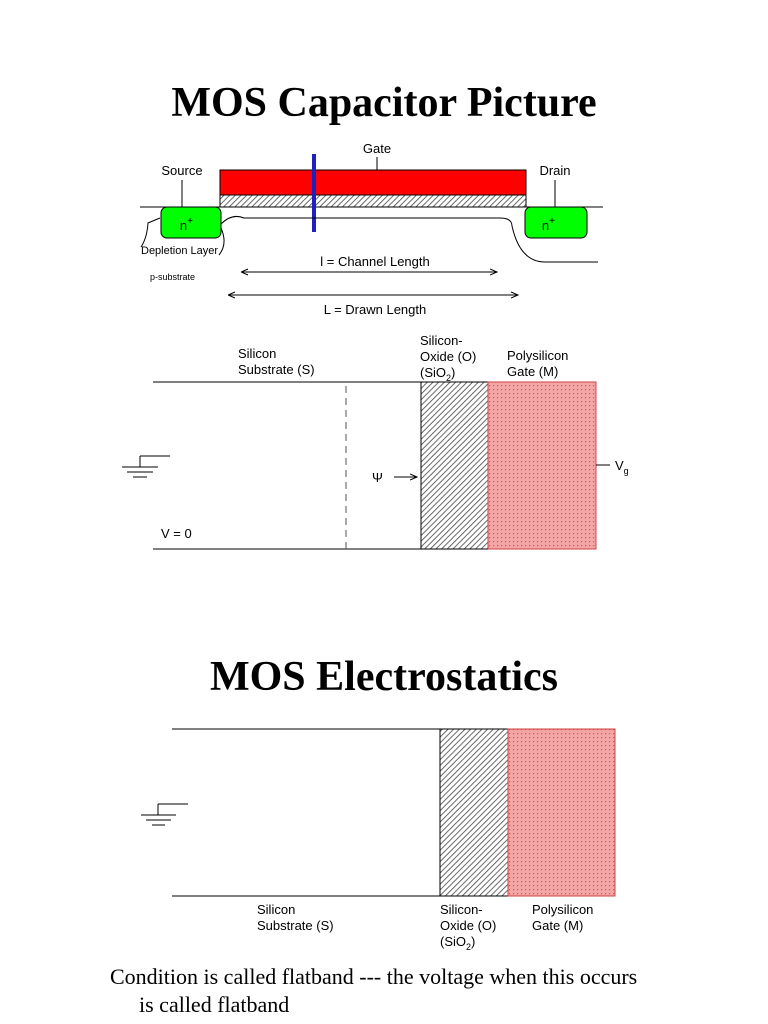 The width and height of the screenshot is (768, 1024). Describe the element at coordinates (295, 925) in the screenshot. I see `silicon-label-2-line2: Substrate (S)` at that location.